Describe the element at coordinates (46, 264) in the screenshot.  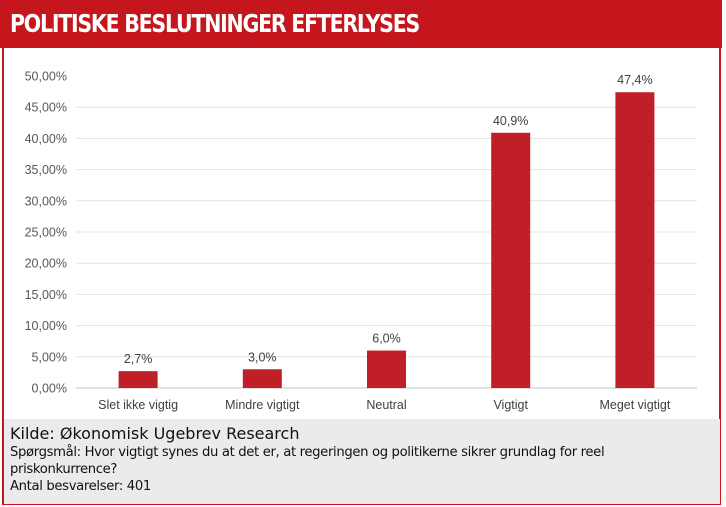
I see `y-tick-label: 20,00%` at that location.